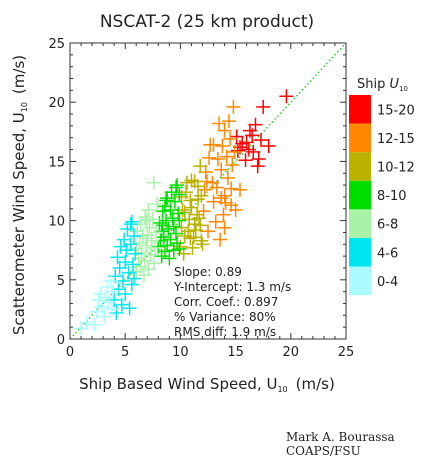 This screenshot has height=461, width=432. Describe the element at coordinates (56, 162) in the screenshot. I see `y-tick-label: 15` at that location.